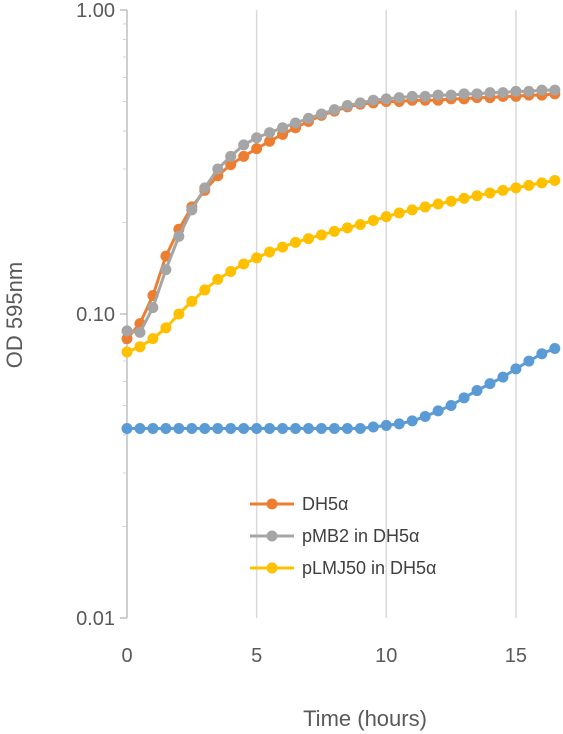  I want to click on y-tick-label: 0.01, so click(95, 619).